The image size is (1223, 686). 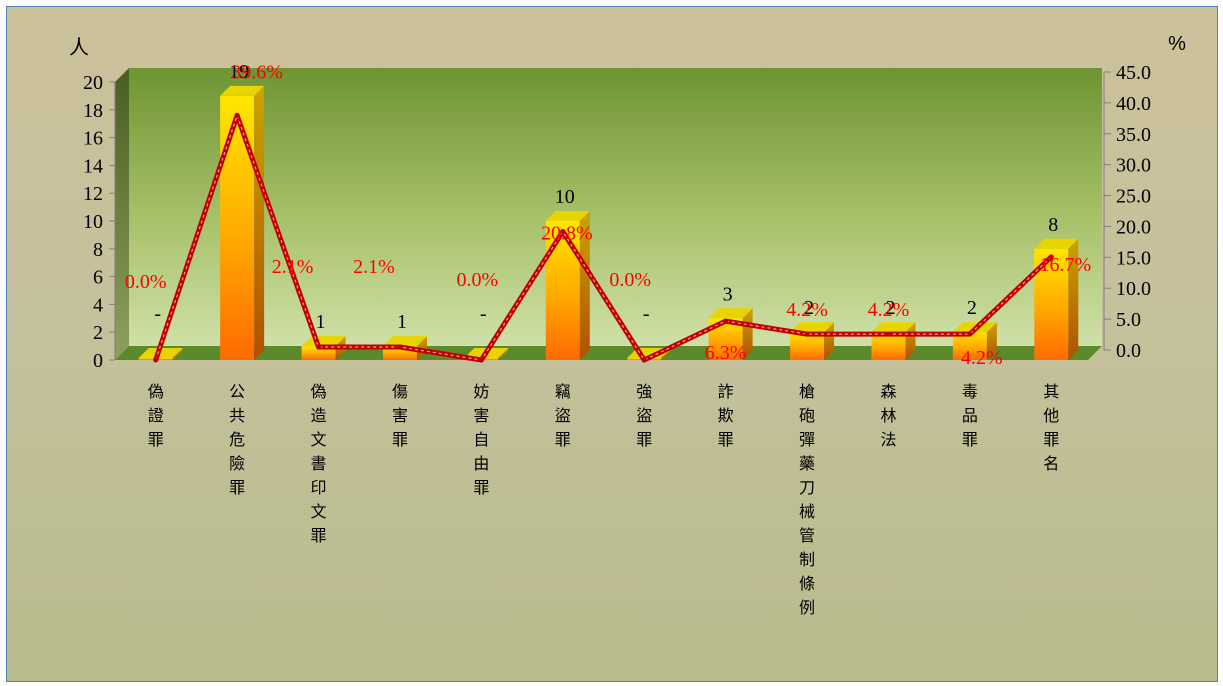 What do you see at coordinates (563, 391) in the screenshot?
I see `category-char: 竊` at bounding box center [563, 391].